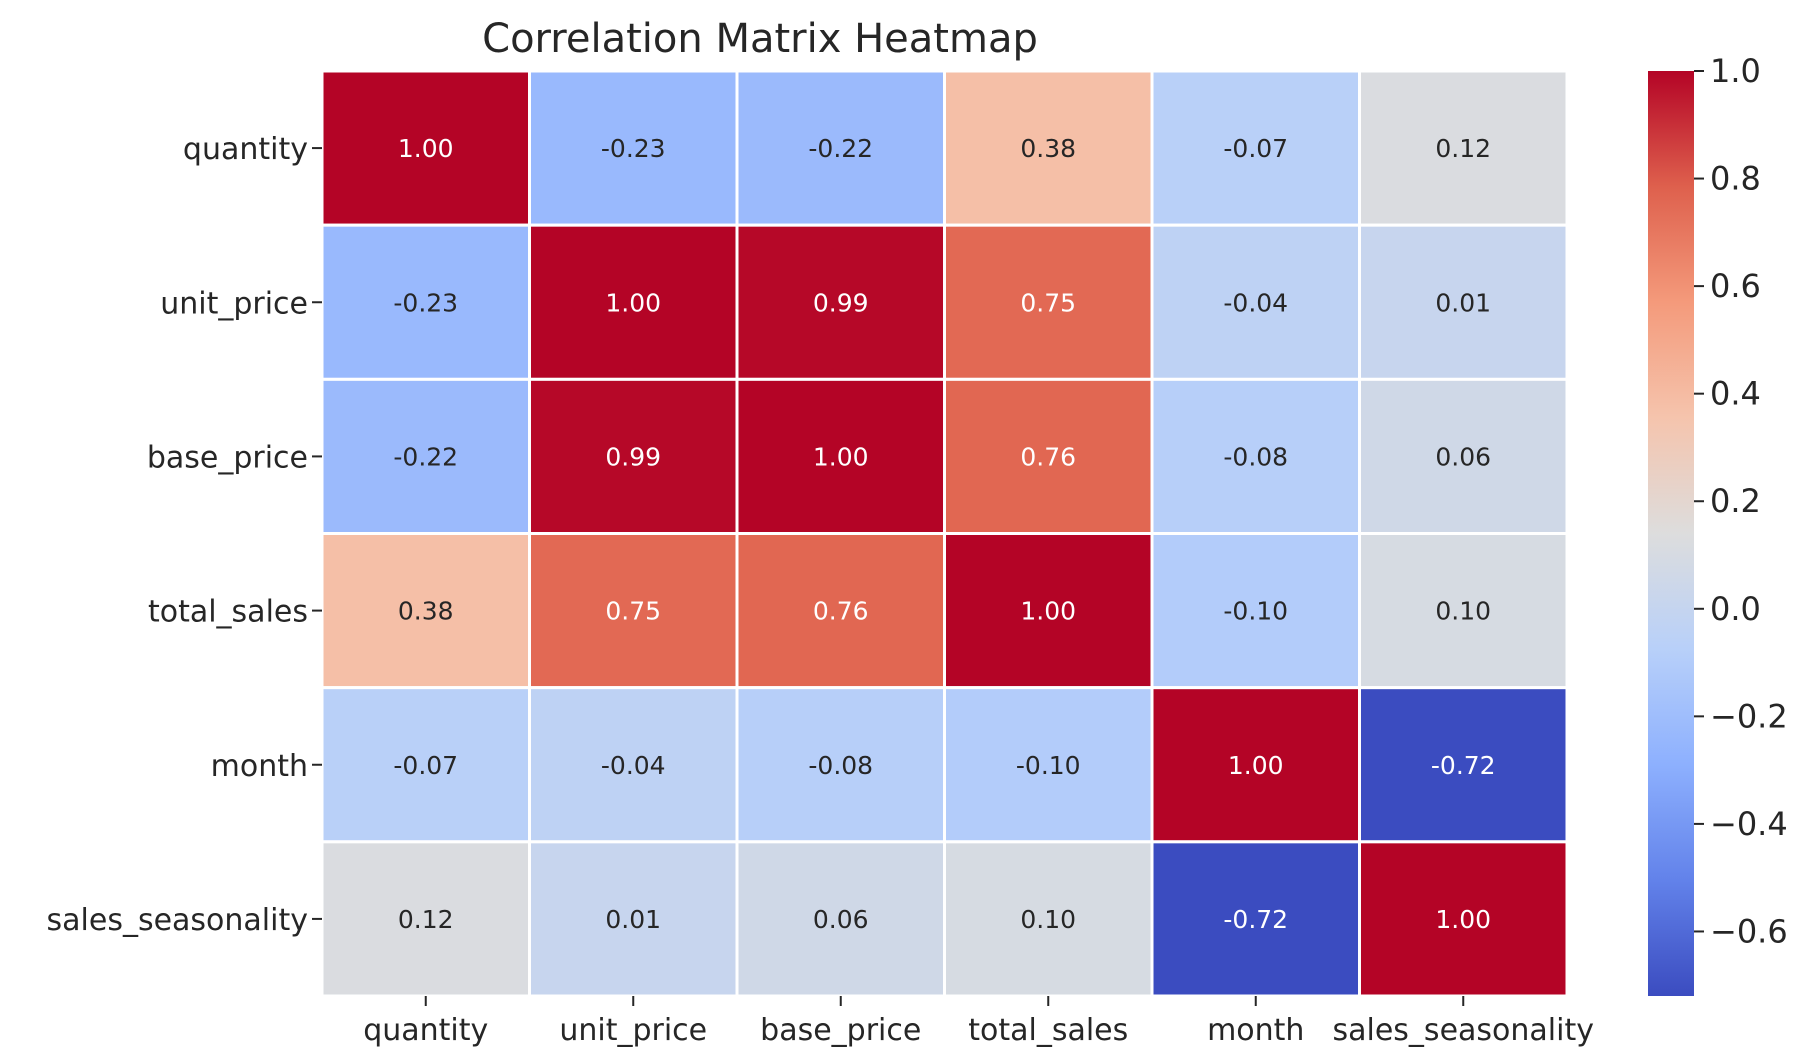 This screenshot has width=1795, height=1058. What do you see at coordinates (1255, 1030) in the screenshot?
I see `x-tick-label: month` at bounding box center [1255, 1030].